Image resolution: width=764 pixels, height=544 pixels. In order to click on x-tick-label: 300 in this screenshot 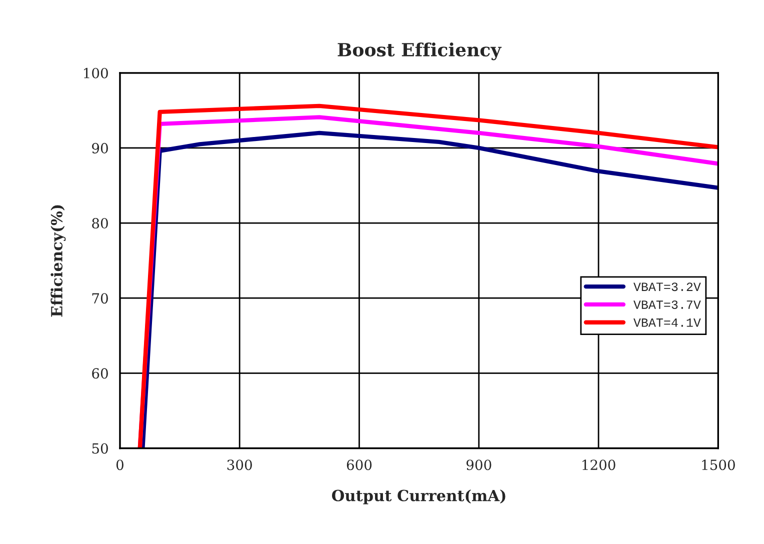, I will do `click(239, 465)`.